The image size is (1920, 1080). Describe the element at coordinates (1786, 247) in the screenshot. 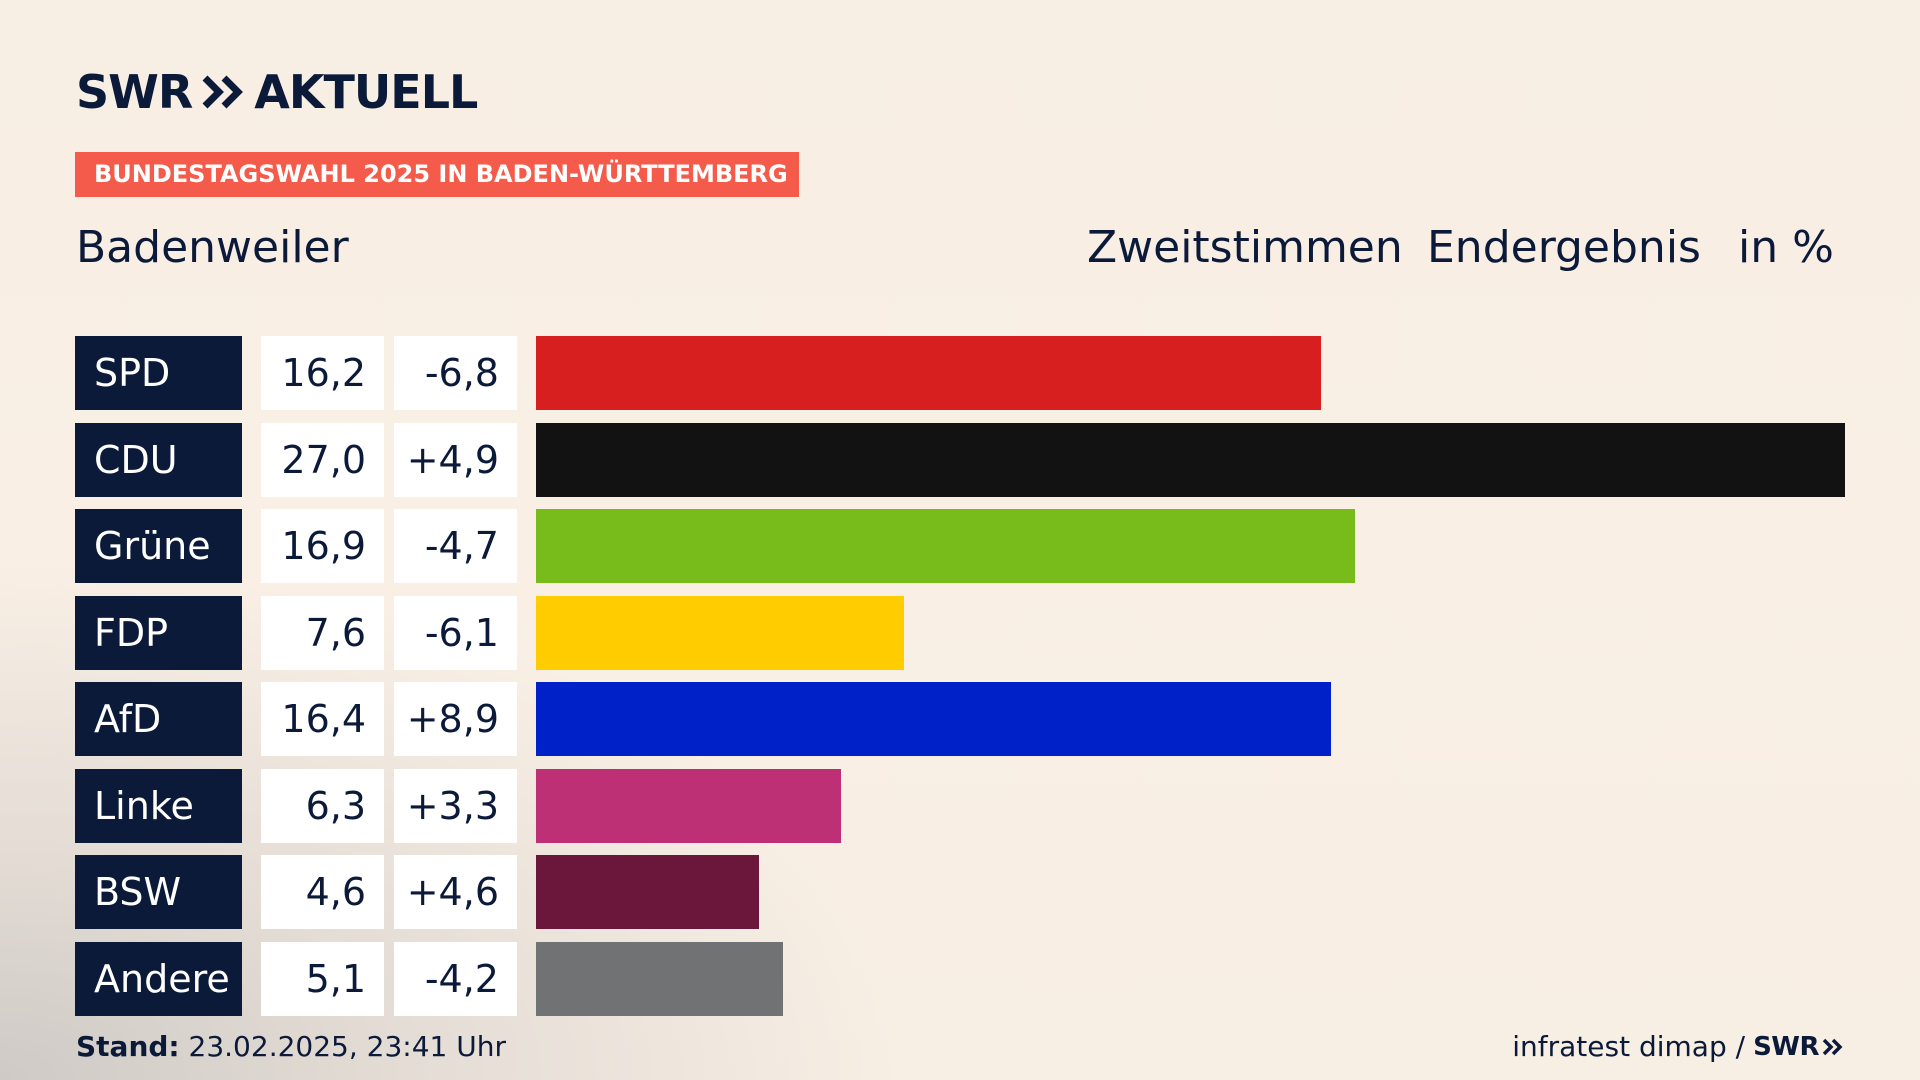

I see `unit-label: in %` at that location.